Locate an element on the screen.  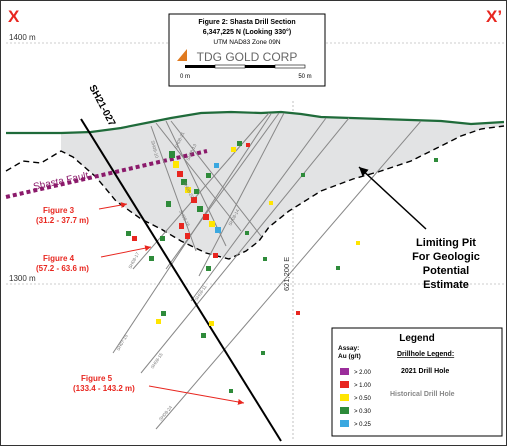
hole-label: SH09-10 is located at coordinates (155, 149).